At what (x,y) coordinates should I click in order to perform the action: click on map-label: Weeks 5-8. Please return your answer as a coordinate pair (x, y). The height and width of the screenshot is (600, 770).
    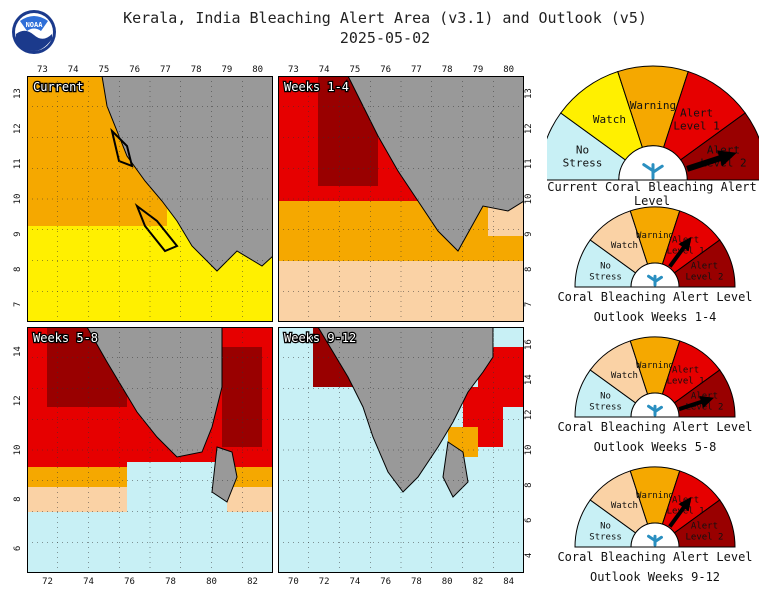
    Looking at the image, I should click on (65, 338).